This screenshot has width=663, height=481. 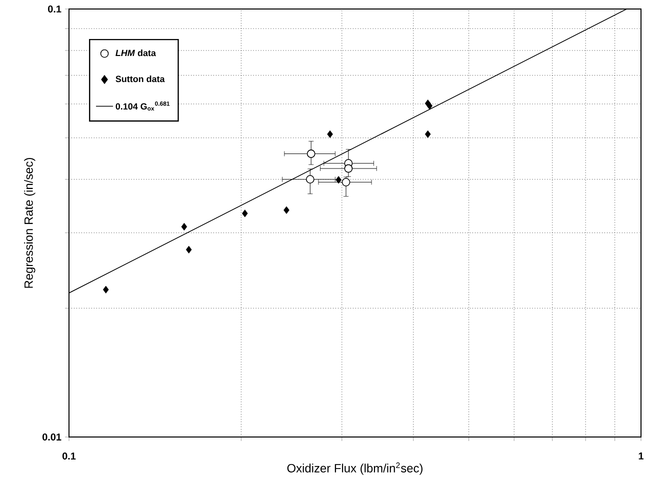 What do you see at coordinates (52, 437) in the screenshot?
I see `y-tick-label: 0.01` at bounding box center [52, 437].